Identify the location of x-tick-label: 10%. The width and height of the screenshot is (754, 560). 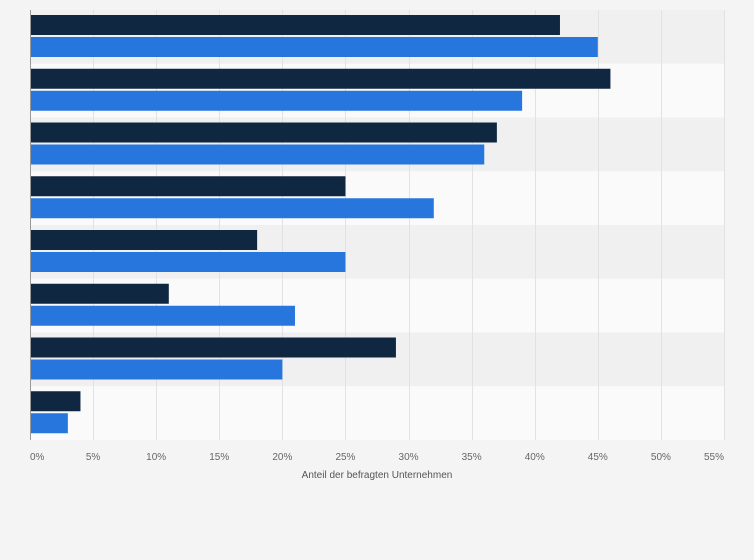
(156, 457).